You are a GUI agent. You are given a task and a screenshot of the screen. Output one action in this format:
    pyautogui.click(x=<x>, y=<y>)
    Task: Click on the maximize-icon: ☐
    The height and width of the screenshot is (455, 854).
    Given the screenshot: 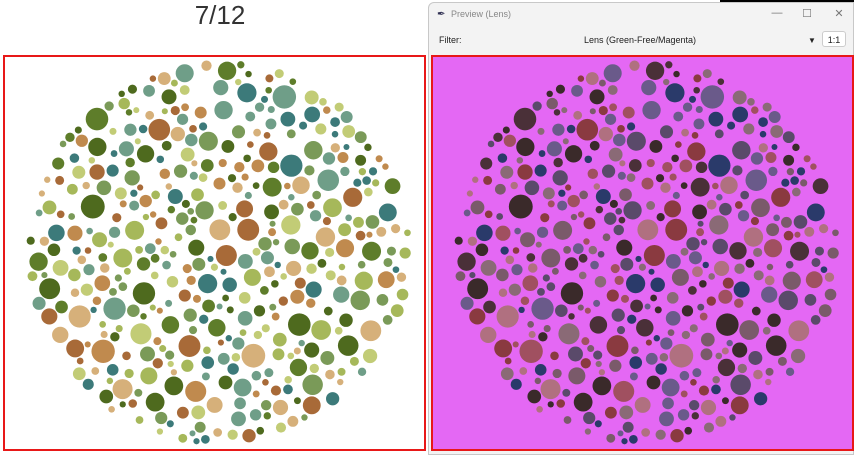 What is the action you would take?
    pyautogui.click(x=807, y=14)
    